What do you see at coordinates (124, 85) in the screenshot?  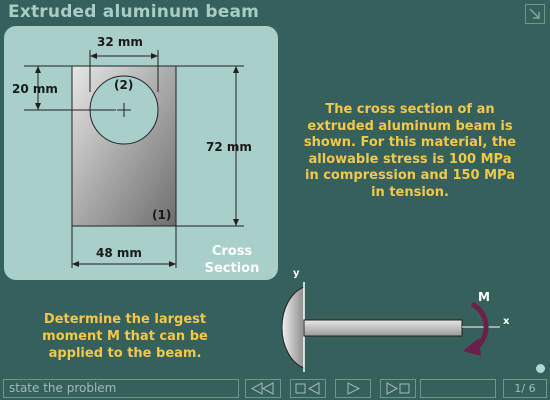 I see `region-label-hole: (2)` at bounding box center [124, 85].